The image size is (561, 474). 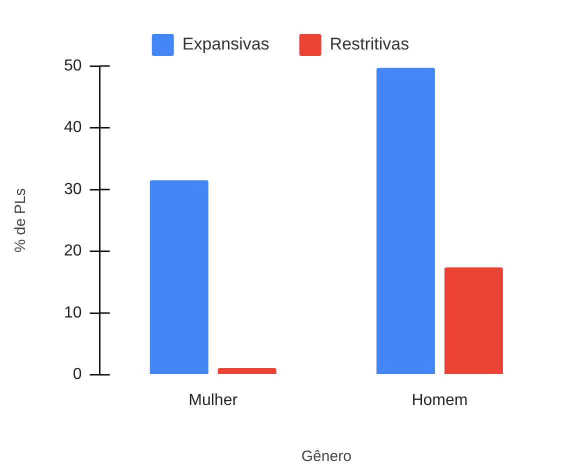 What do you see at coordinates (213, 400) in the screenshot?
I see `x-tick-label: Mulher` at bounding box center [213, 400].